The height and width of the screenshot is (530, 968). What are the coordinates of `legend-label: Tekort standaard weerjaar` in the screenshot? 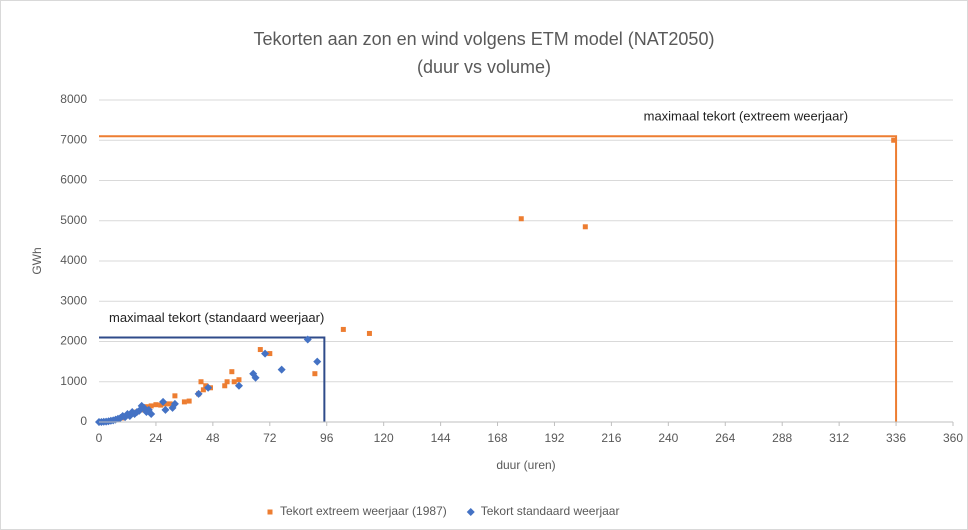 It's located at (550, 511).